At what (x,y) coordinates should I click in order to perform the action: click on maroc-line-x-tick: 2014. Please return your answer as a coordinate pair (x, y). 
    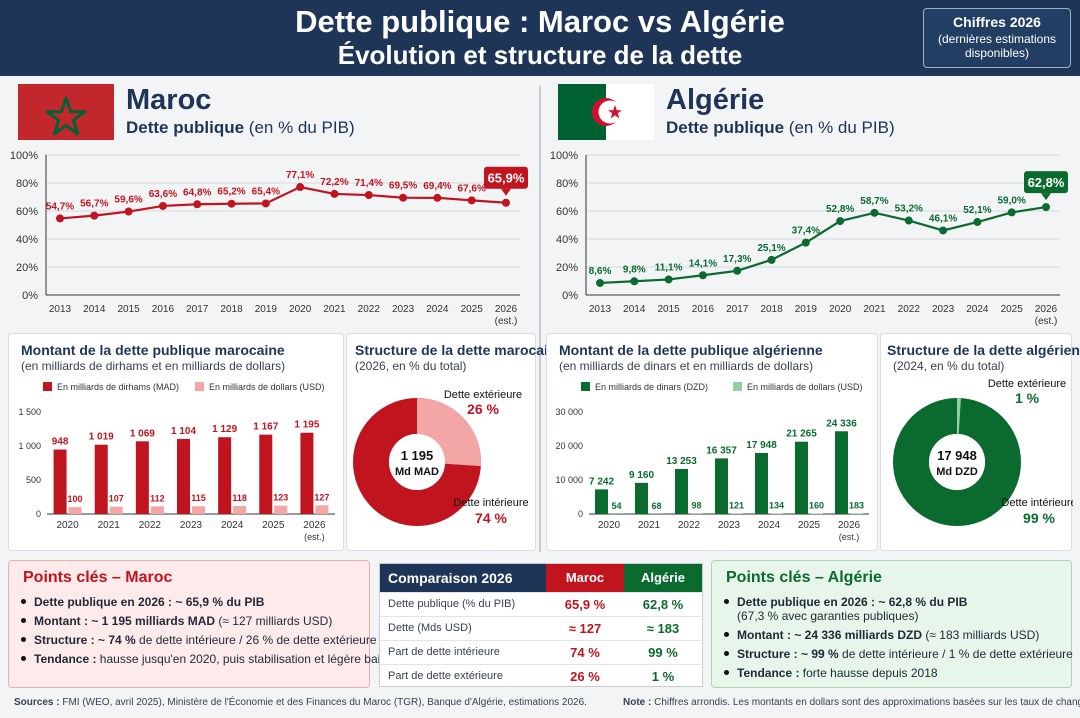
    Looking at the image, I should click on (94, 309).